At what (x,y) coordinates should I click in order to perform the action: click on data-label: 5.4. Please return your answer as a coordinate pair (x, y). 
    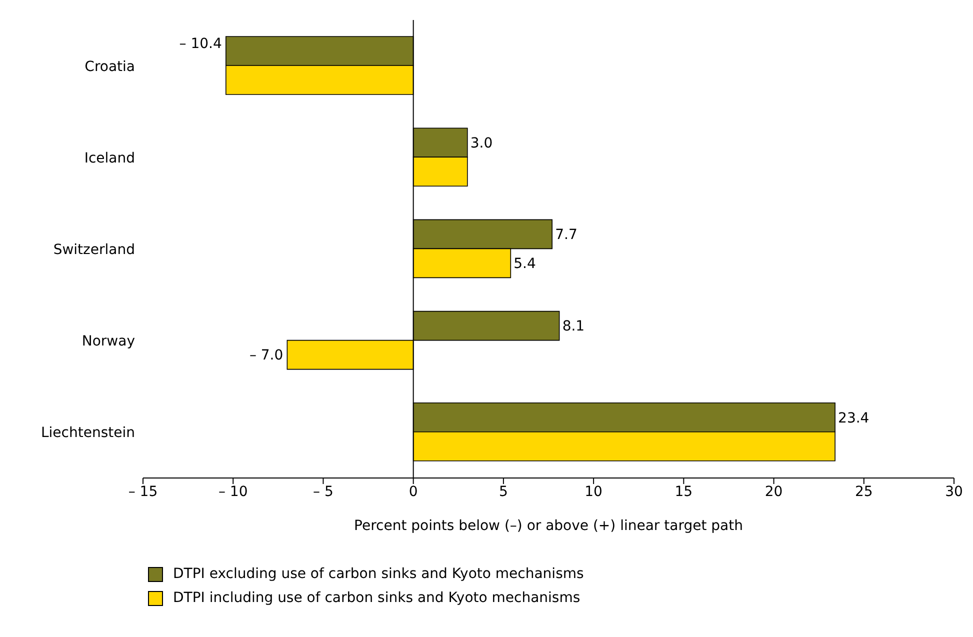
    Looking at the image, I should click on (525, 264).